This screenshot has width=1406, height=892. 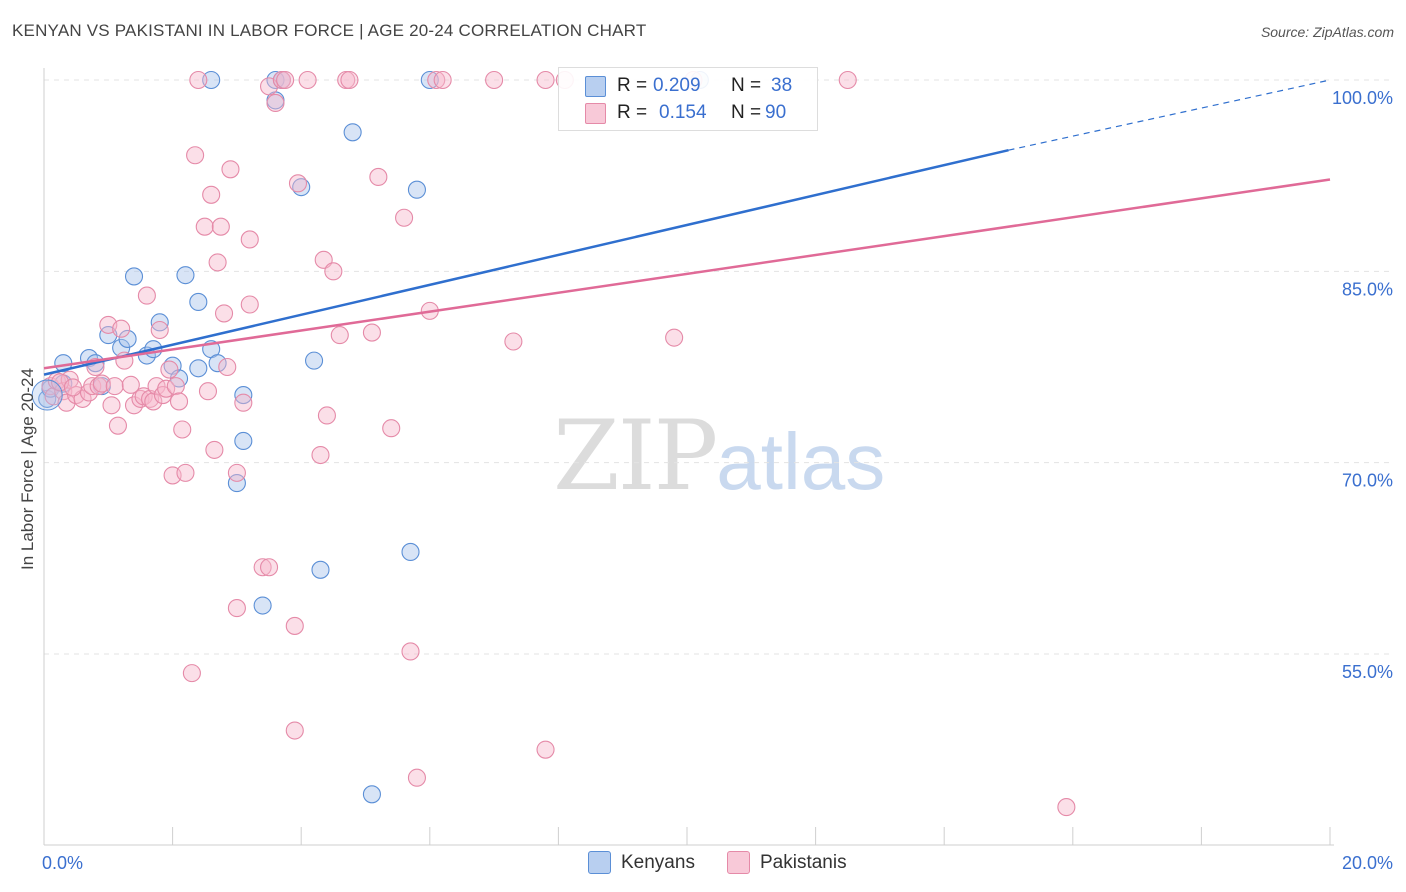 What do you see at coordinates (599, 862) in the screenshot?
I see `kenyans-legend-swatch` at bounding box center [599, 862].